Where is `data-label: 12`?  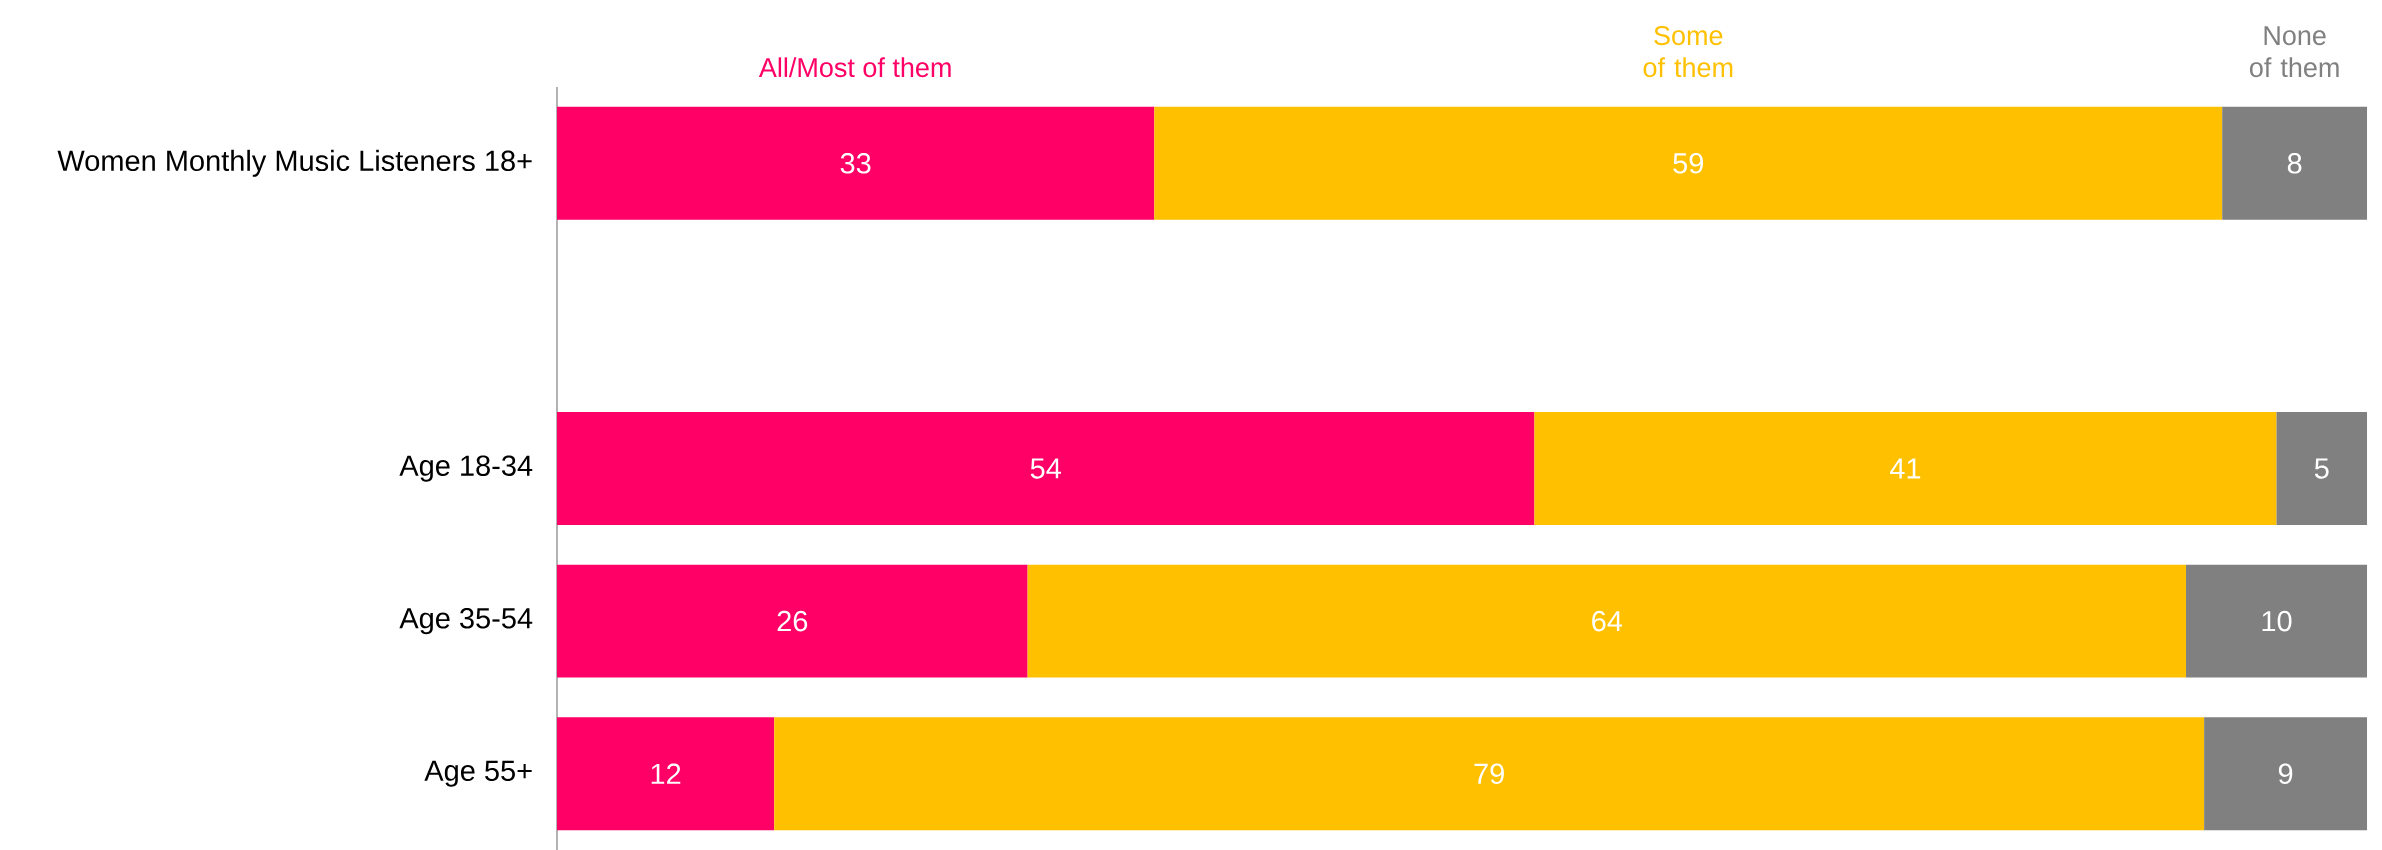
data-label: 12 is located at coordinates (666, 773).